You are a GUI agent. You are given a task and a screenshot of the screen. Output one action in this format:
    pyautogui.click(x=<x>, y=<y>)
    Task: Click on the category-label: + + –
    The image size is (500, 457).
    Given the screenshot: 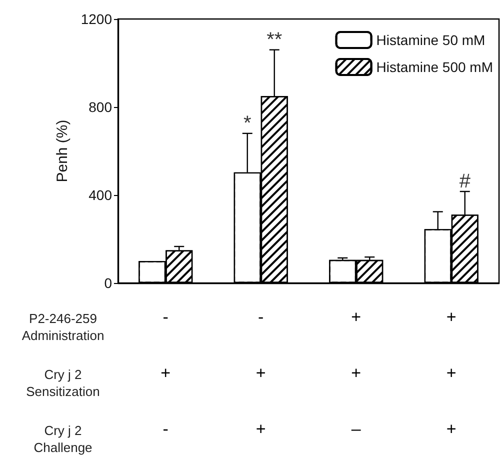 What is the action you would take?
    pyautogui.click(x=356, y=373)
    